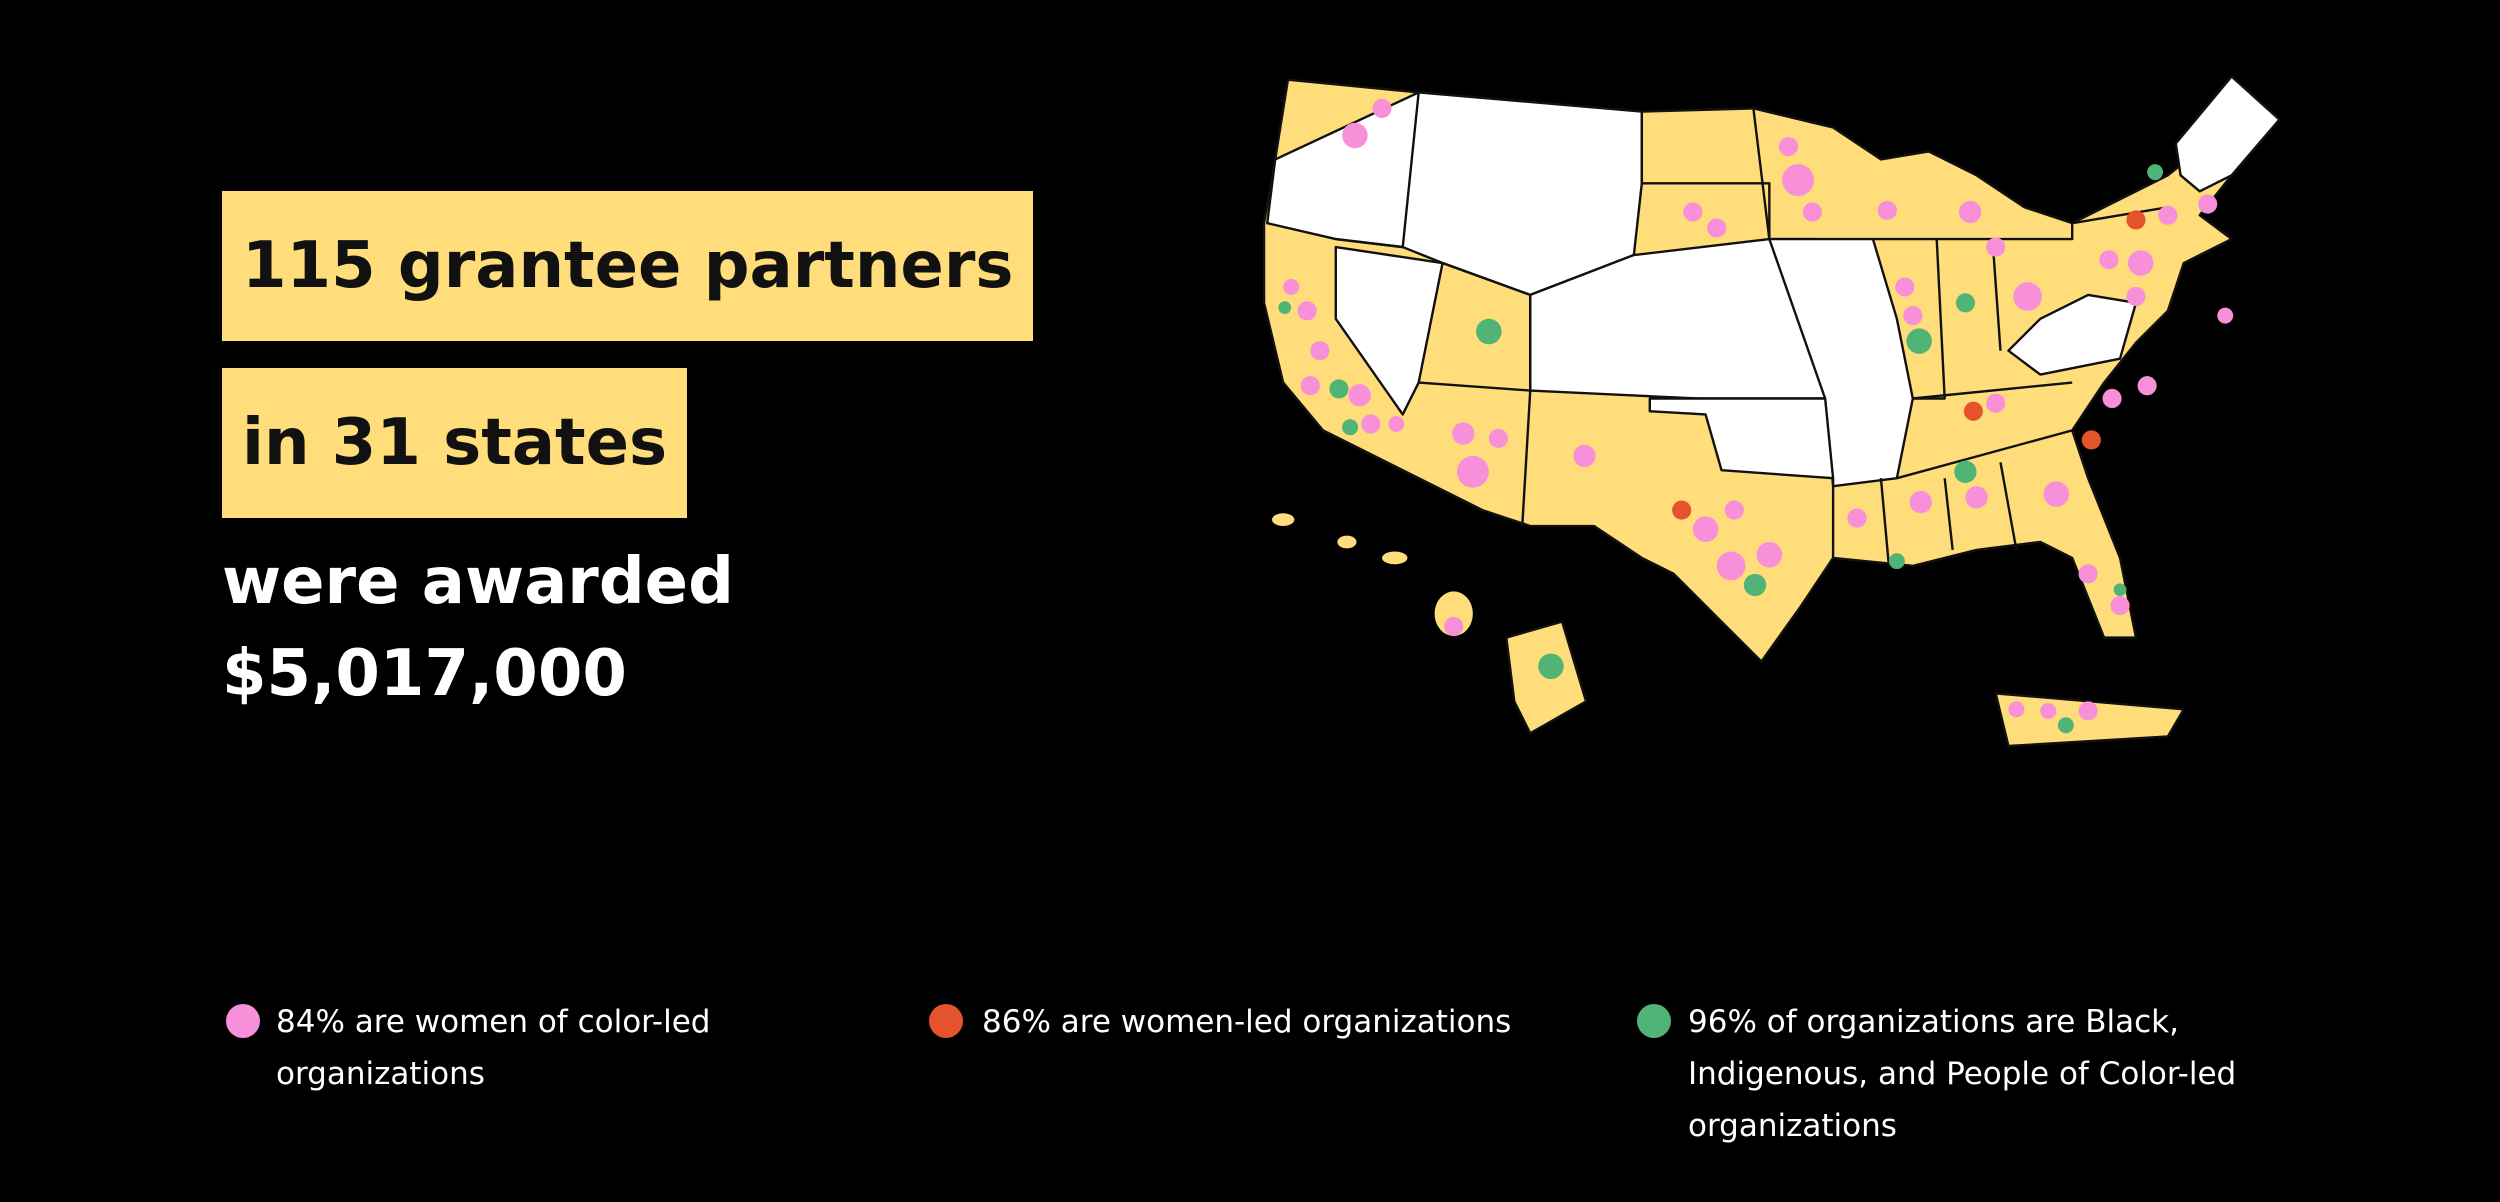 The height and width of the screenshot is (1202, 2500). What do you see at coordinates (1372, 575) in the screenshot?
I see `hawaii` at bounding box center [1372, 575].